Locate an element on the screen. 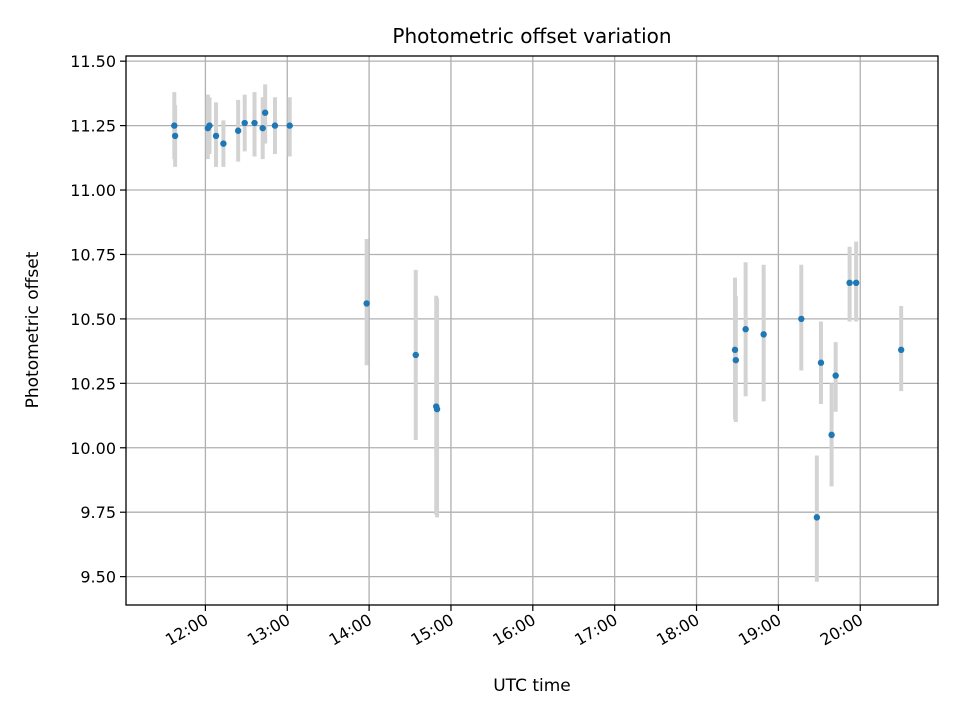  y-tick-label: 11.25 is located at coordinates (93, 126).